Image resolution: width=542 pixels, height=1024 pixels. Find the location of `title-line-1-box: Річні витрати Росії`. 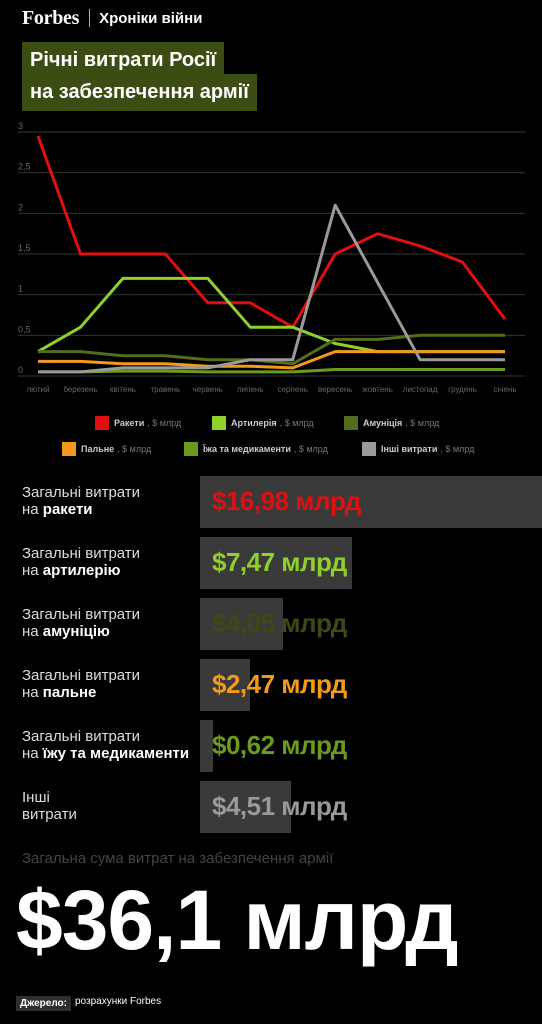

title-line-1-box: Річні витрати Росії is located at coordinates (123, 60).